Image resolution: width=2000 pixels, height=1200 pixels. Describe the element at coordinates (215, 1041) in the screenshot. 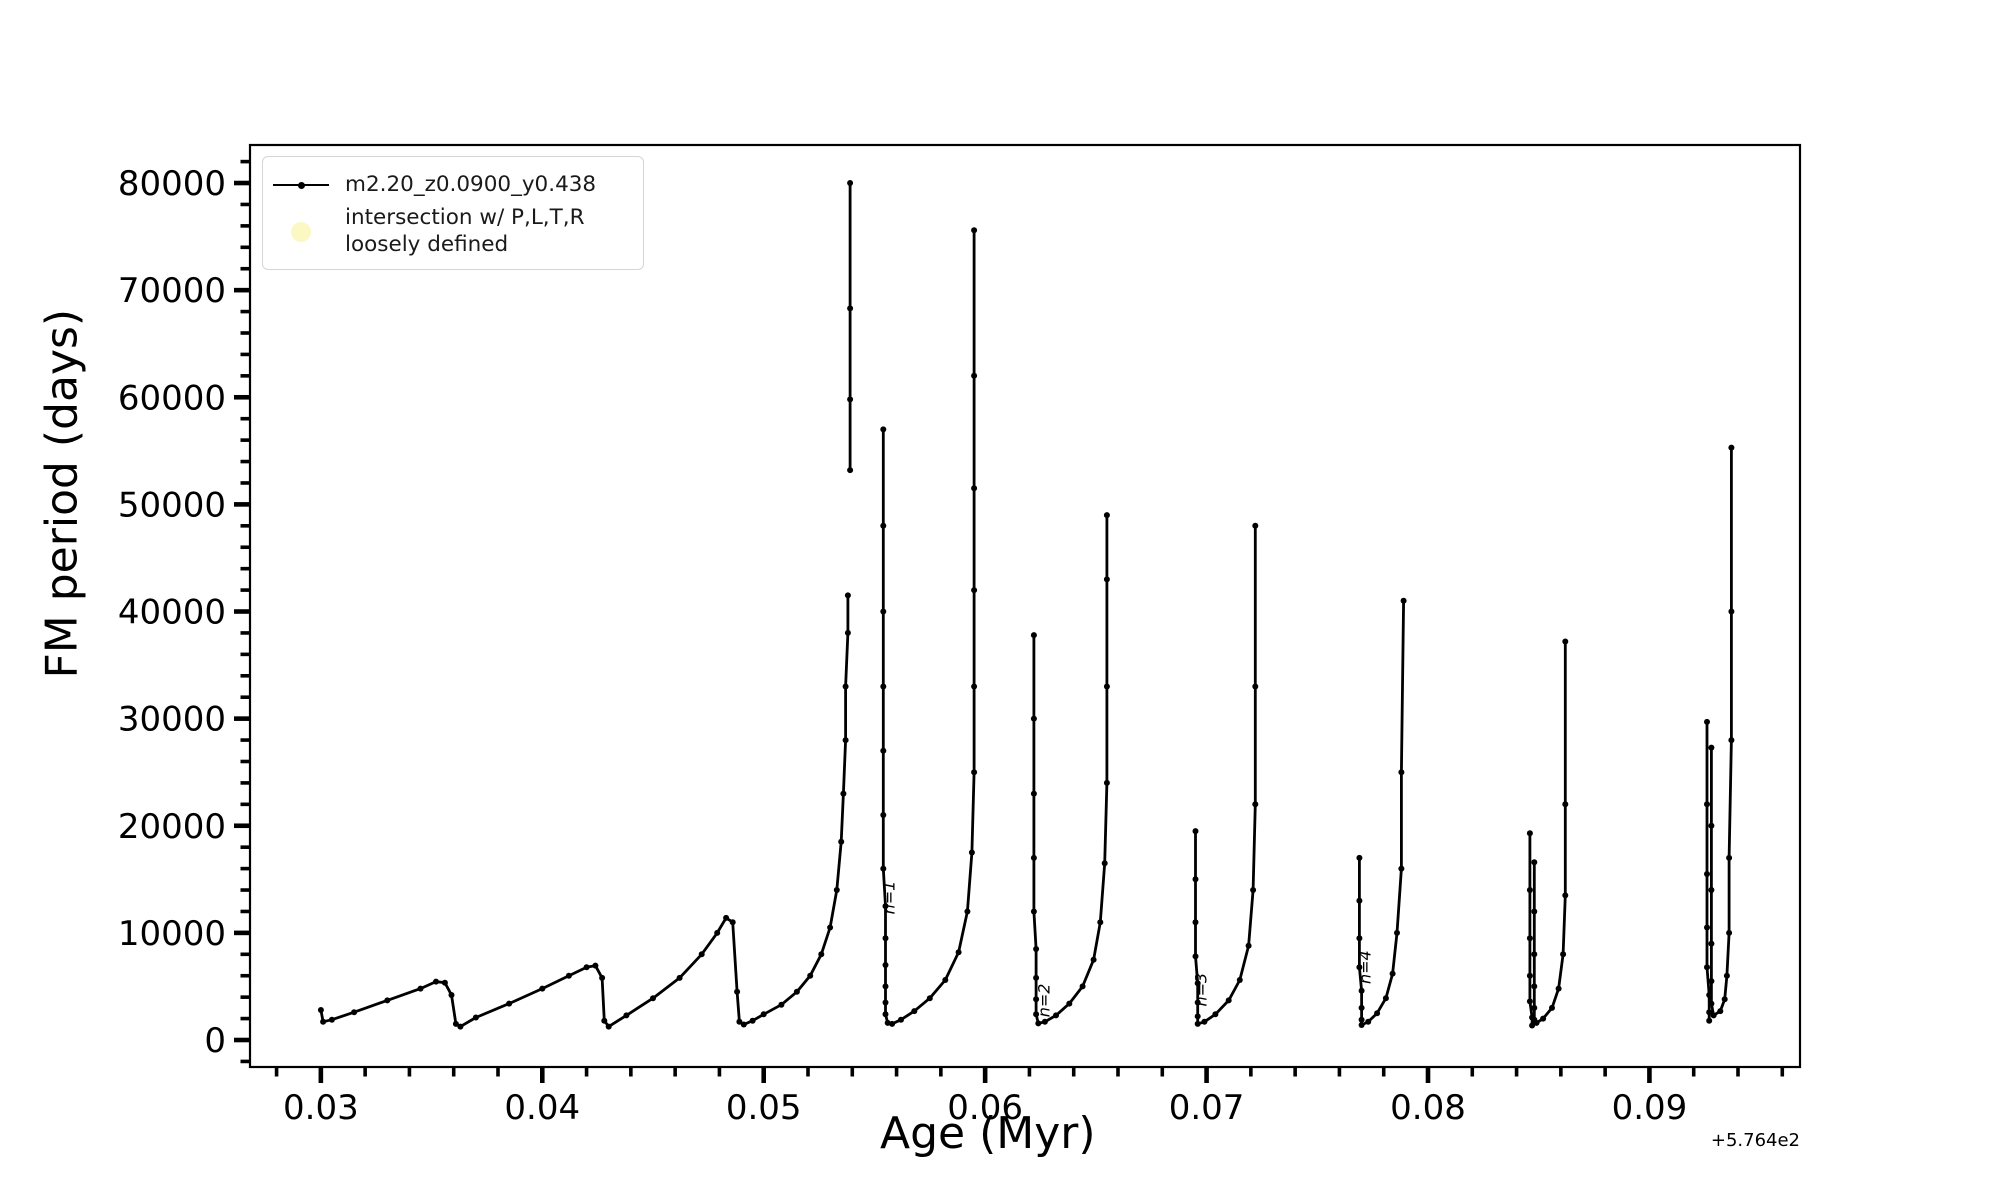

I see `y-tick-label: 0` at that location.